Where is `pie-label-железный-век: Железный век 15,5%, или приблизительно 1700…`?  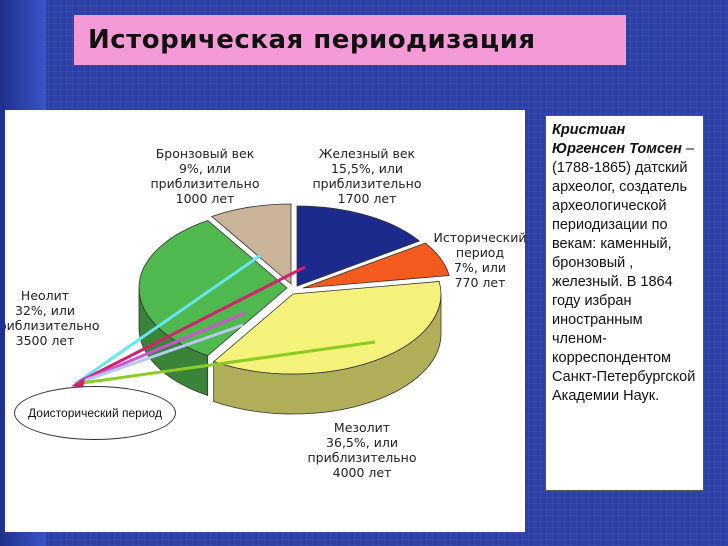
pie-label-железный-век: Железный век 15,5%, или приблизительно 1700… is located at coordinates (367, 176).